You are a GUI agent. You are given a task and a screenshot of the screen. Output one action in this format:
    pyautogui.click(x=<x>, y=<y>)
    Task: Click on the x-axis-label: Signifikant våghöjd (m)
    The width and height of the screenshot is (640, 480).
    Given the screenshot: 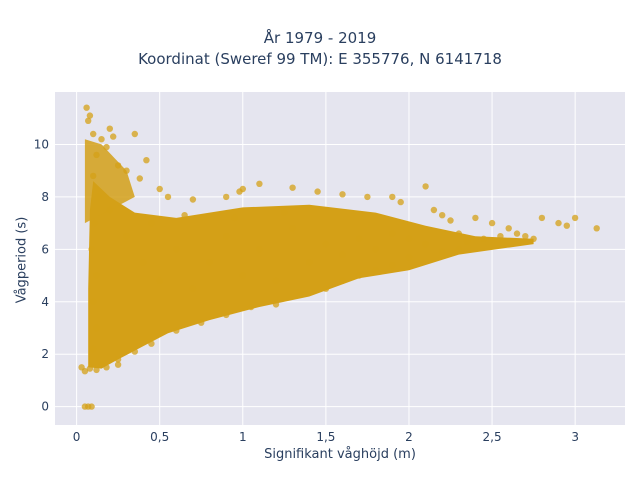 What is the action you would take?
    pyautogui.click(x=340, y=454)
    